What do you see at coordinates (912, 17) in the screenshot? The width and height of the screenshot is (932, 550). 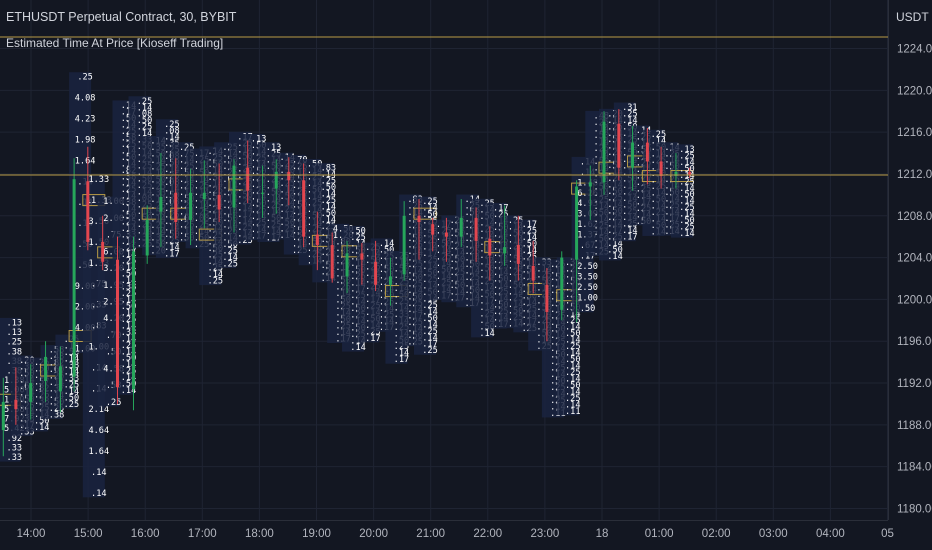 I see `currency-unit-label: USDT` at bounding box center [912, 17].